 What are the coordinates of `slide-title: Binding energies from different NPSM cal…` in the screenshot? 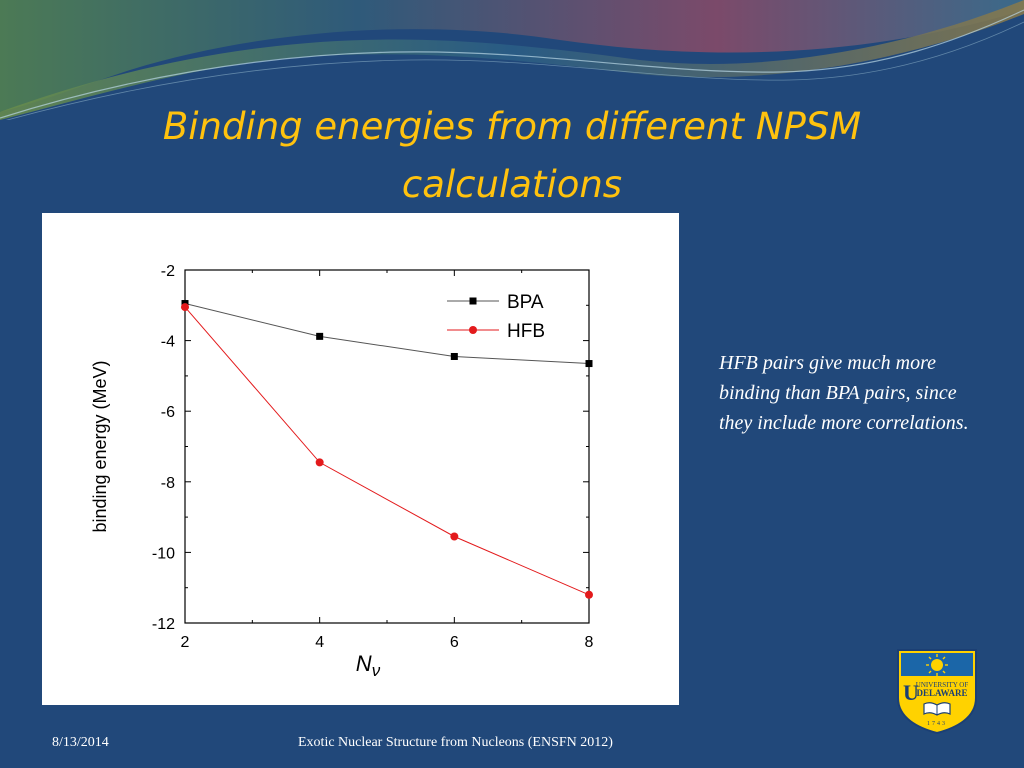 It's located at (512, 155).